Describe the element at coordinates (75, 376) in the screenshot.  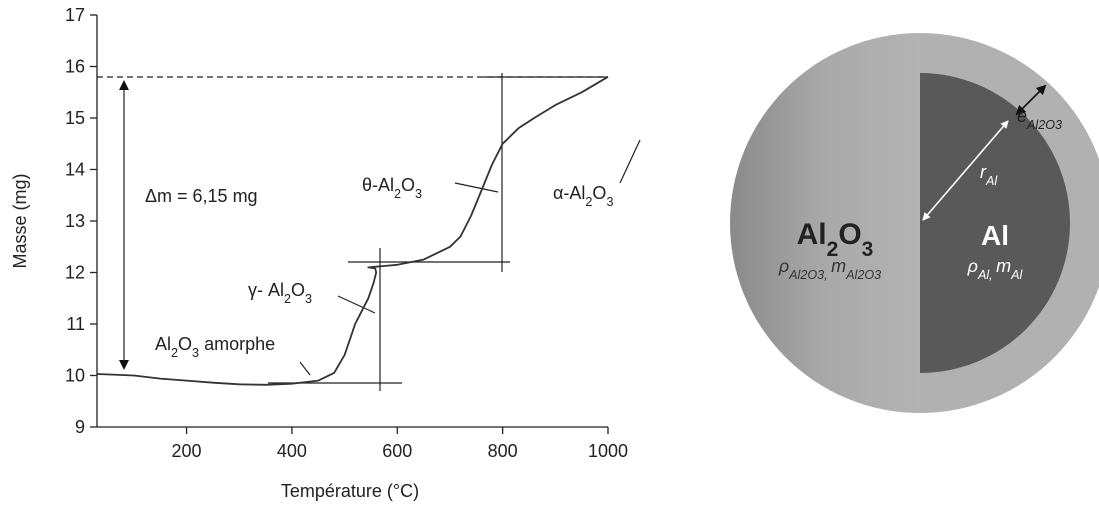
I see `y-tick-label: 10` at that location.